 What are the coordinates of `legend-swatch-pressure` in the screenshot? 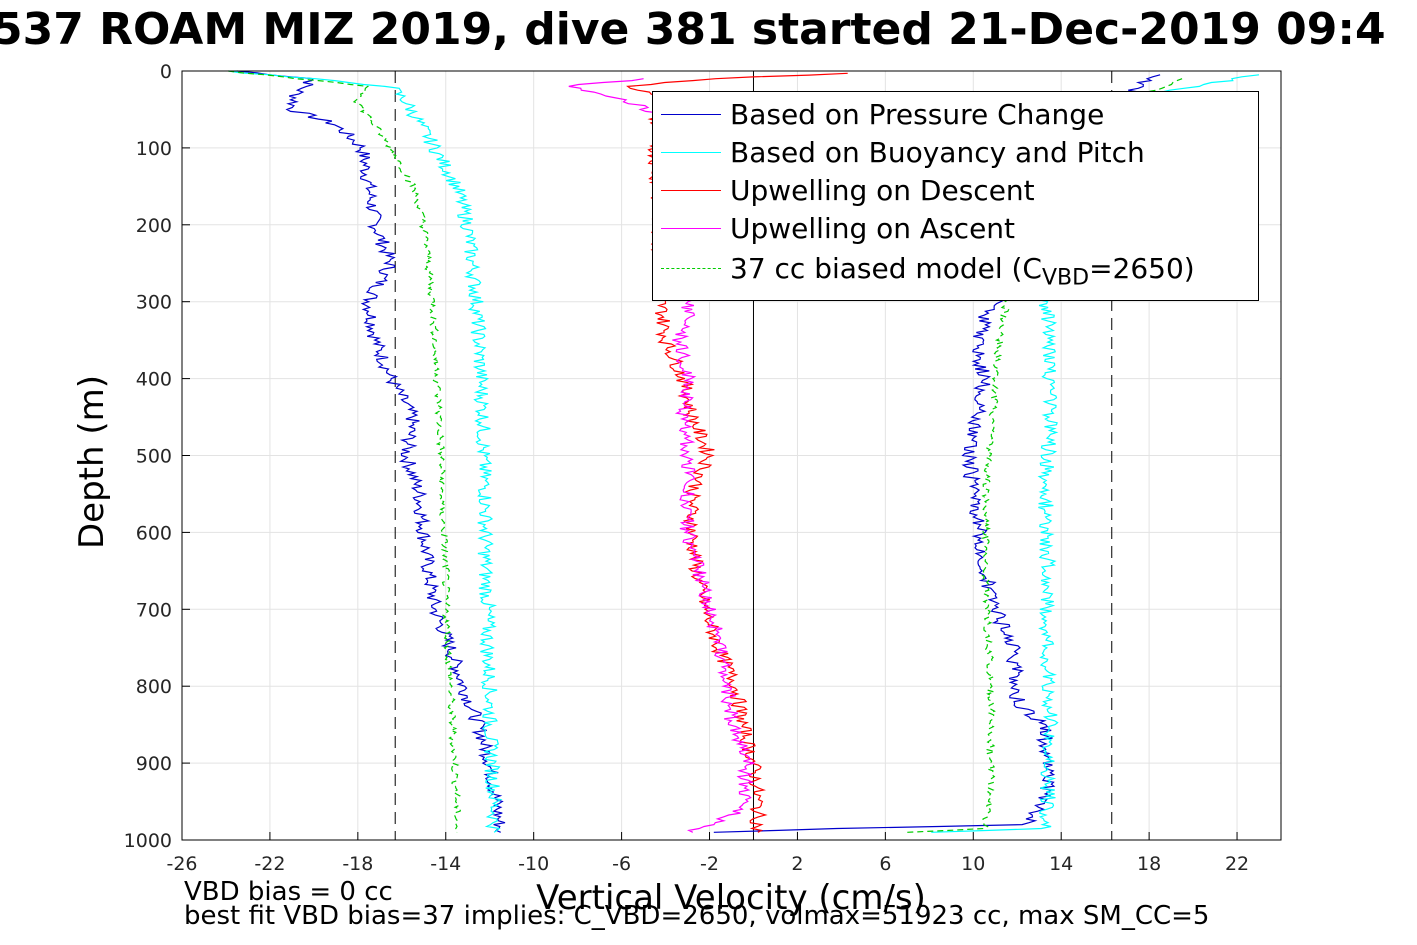 It's located at (691, 114).